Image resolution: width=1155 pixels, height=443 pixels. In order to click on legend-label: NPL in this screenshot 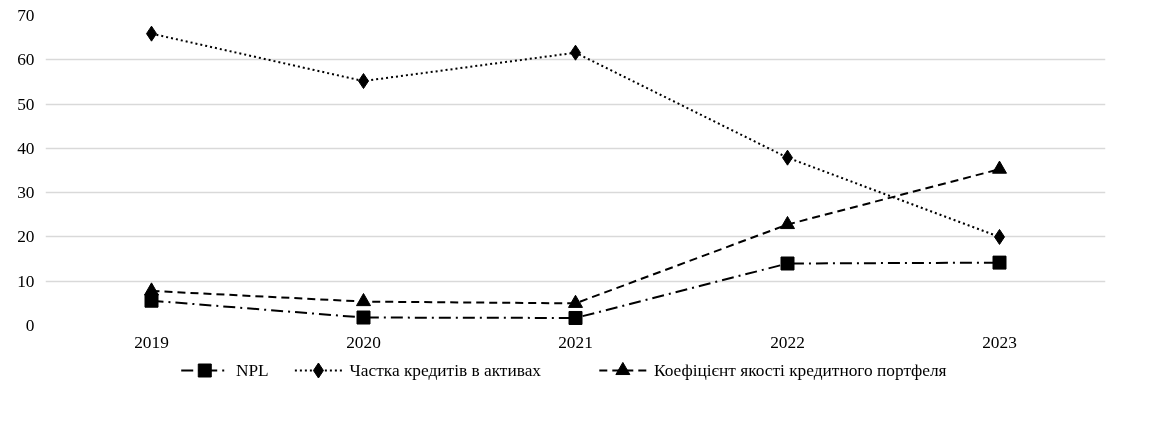, I will do `click(252, 370)`.